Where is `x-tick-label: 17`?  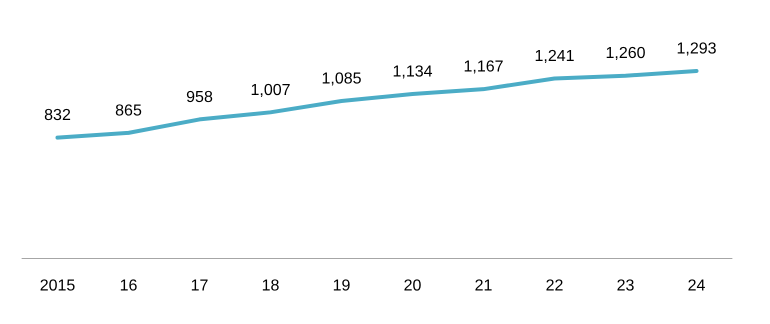
x-tick-label: 17 is located at coordinates (199, 286).